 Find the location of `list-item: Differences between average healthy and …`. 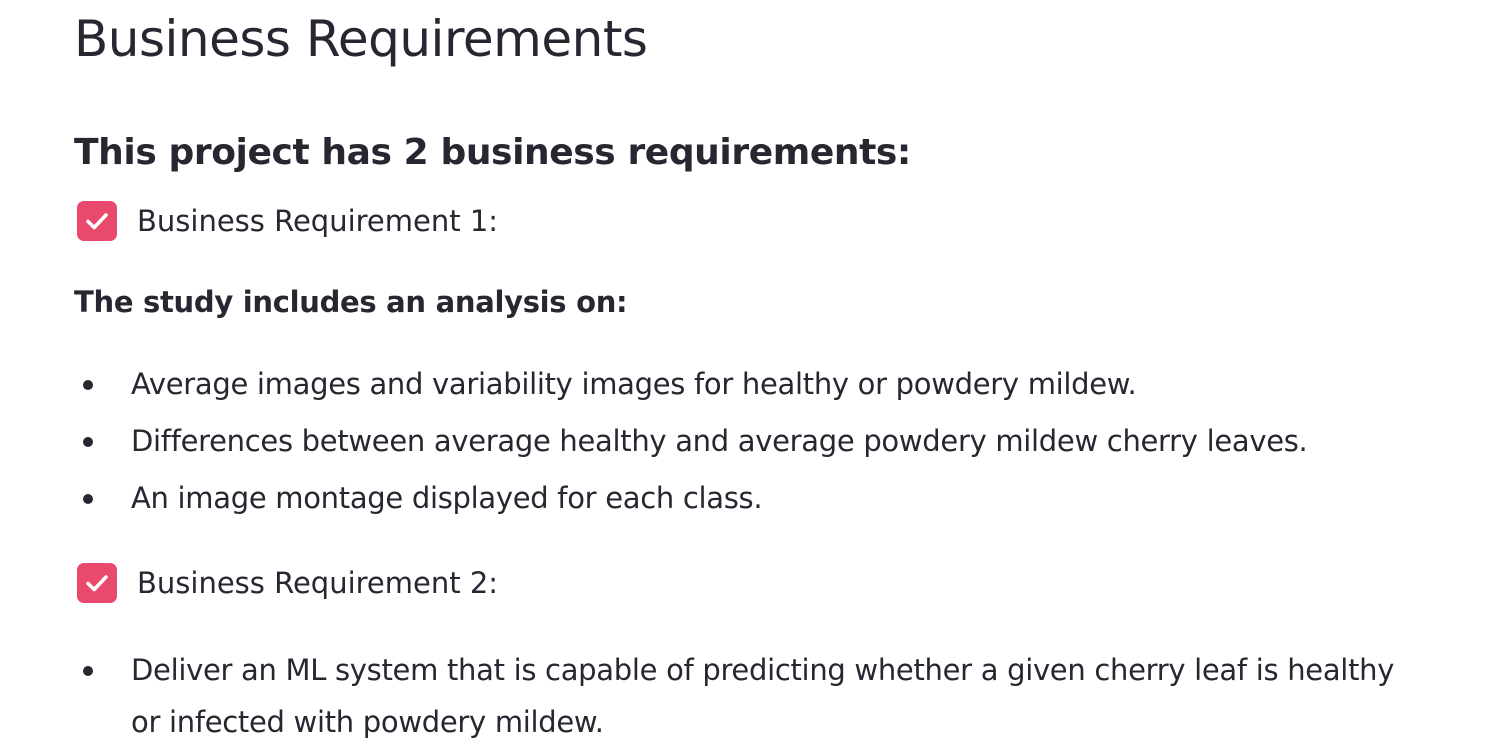

list-item: Differences between average healthy and … is located at coordinates (754, 441).